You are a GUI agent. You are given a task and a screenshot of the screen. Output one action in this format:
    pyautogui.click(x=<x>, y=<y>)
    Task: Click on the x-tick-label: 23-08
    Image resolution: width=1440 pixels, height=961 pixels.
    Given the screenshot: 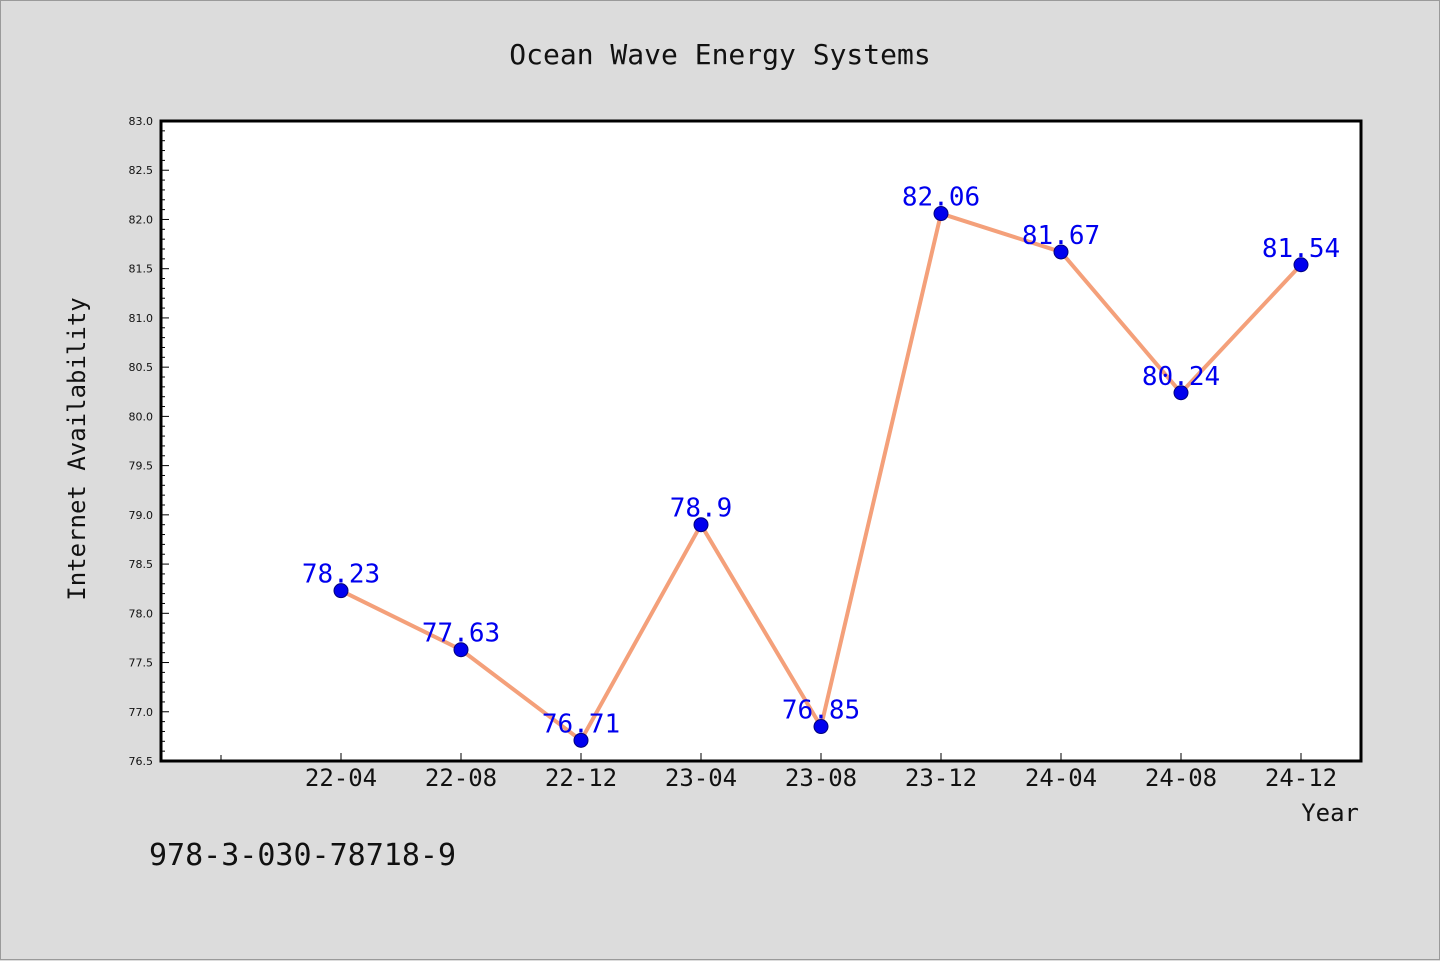 What is the action you would take?
    pyautogui.click(x=821, y=778)
    